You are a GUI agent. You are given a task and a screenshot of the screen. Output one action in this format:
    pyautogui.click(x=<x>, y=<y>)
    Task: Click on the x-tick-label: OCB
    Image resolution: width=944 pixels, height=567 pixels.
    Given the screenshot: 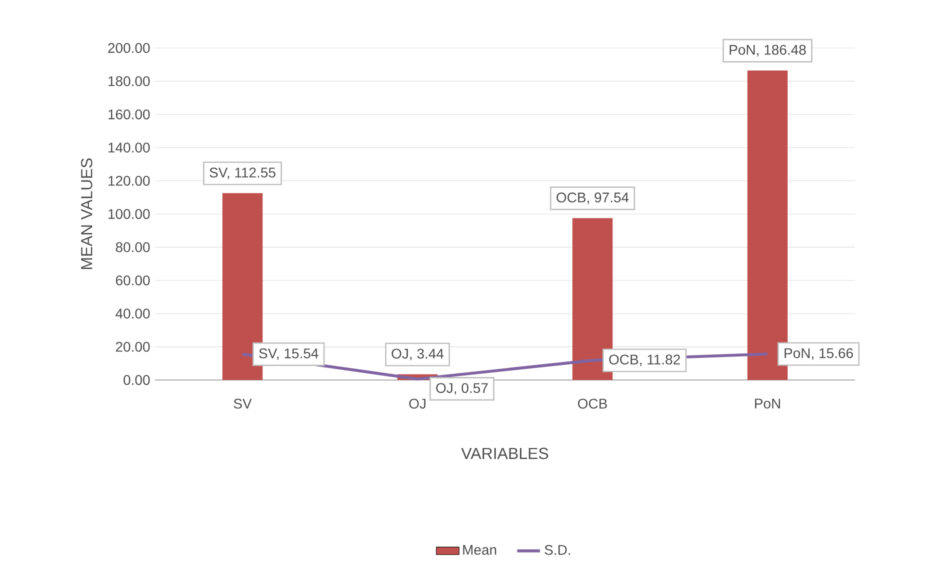 What is the action you would take?
    pyautogui.click(x=592, y=403)
    